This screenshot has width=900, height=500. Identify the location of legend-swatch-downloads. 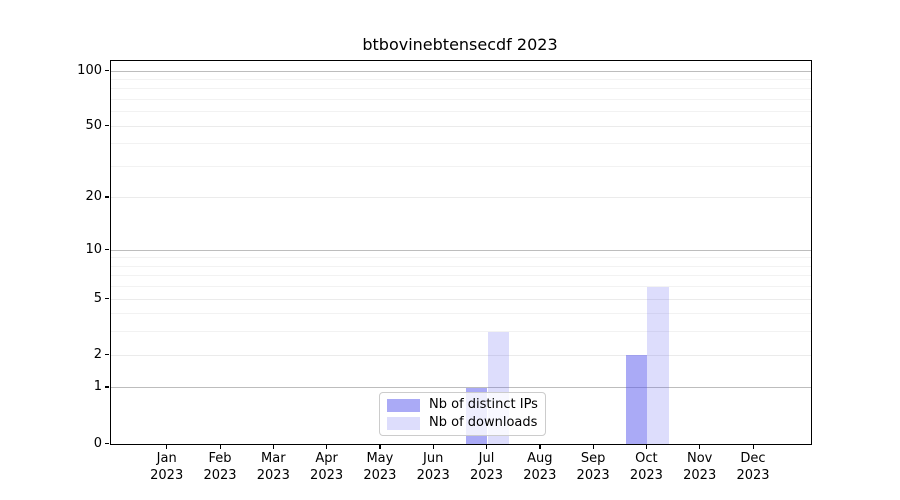
(403, 423).